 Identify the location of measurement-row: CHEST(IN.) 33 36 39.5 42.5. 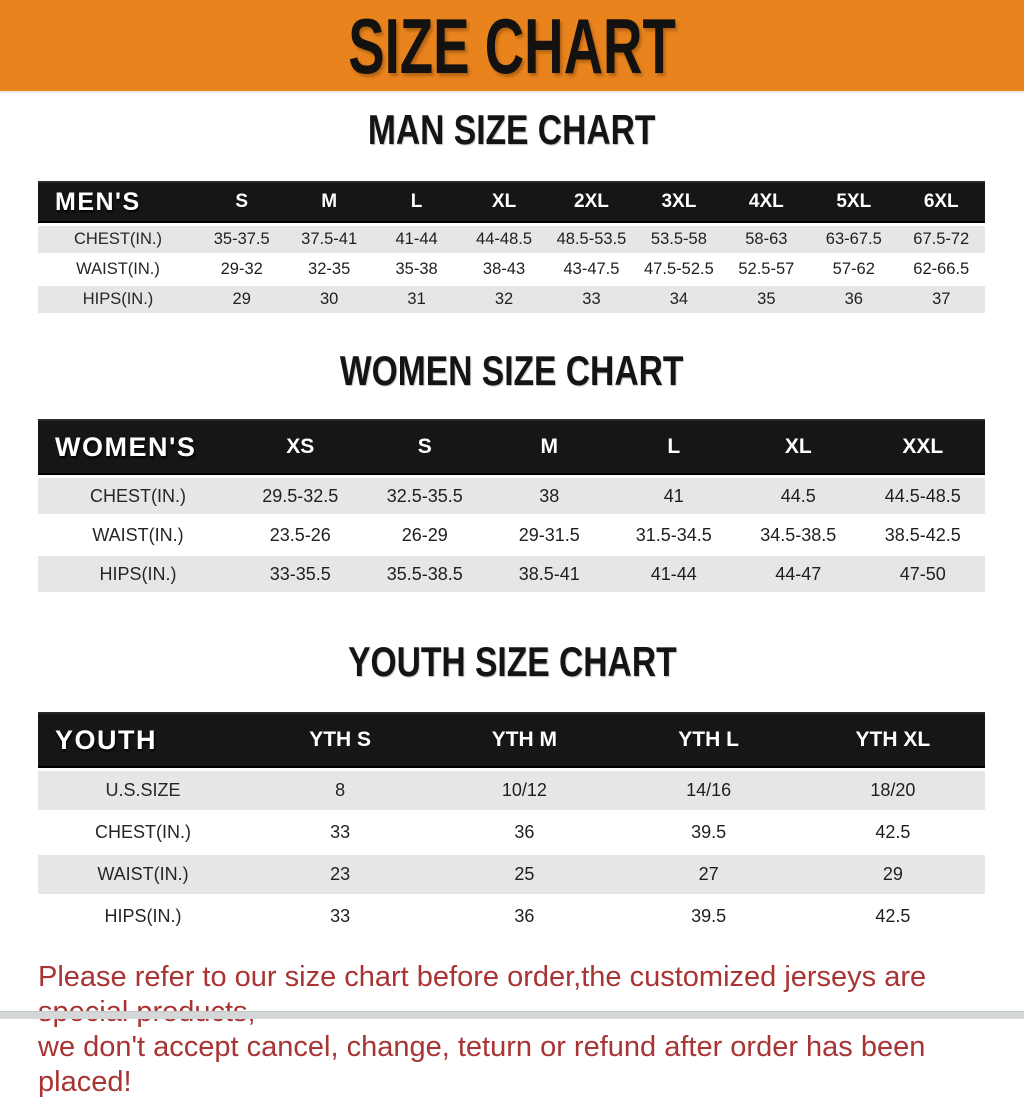
(511, 832).